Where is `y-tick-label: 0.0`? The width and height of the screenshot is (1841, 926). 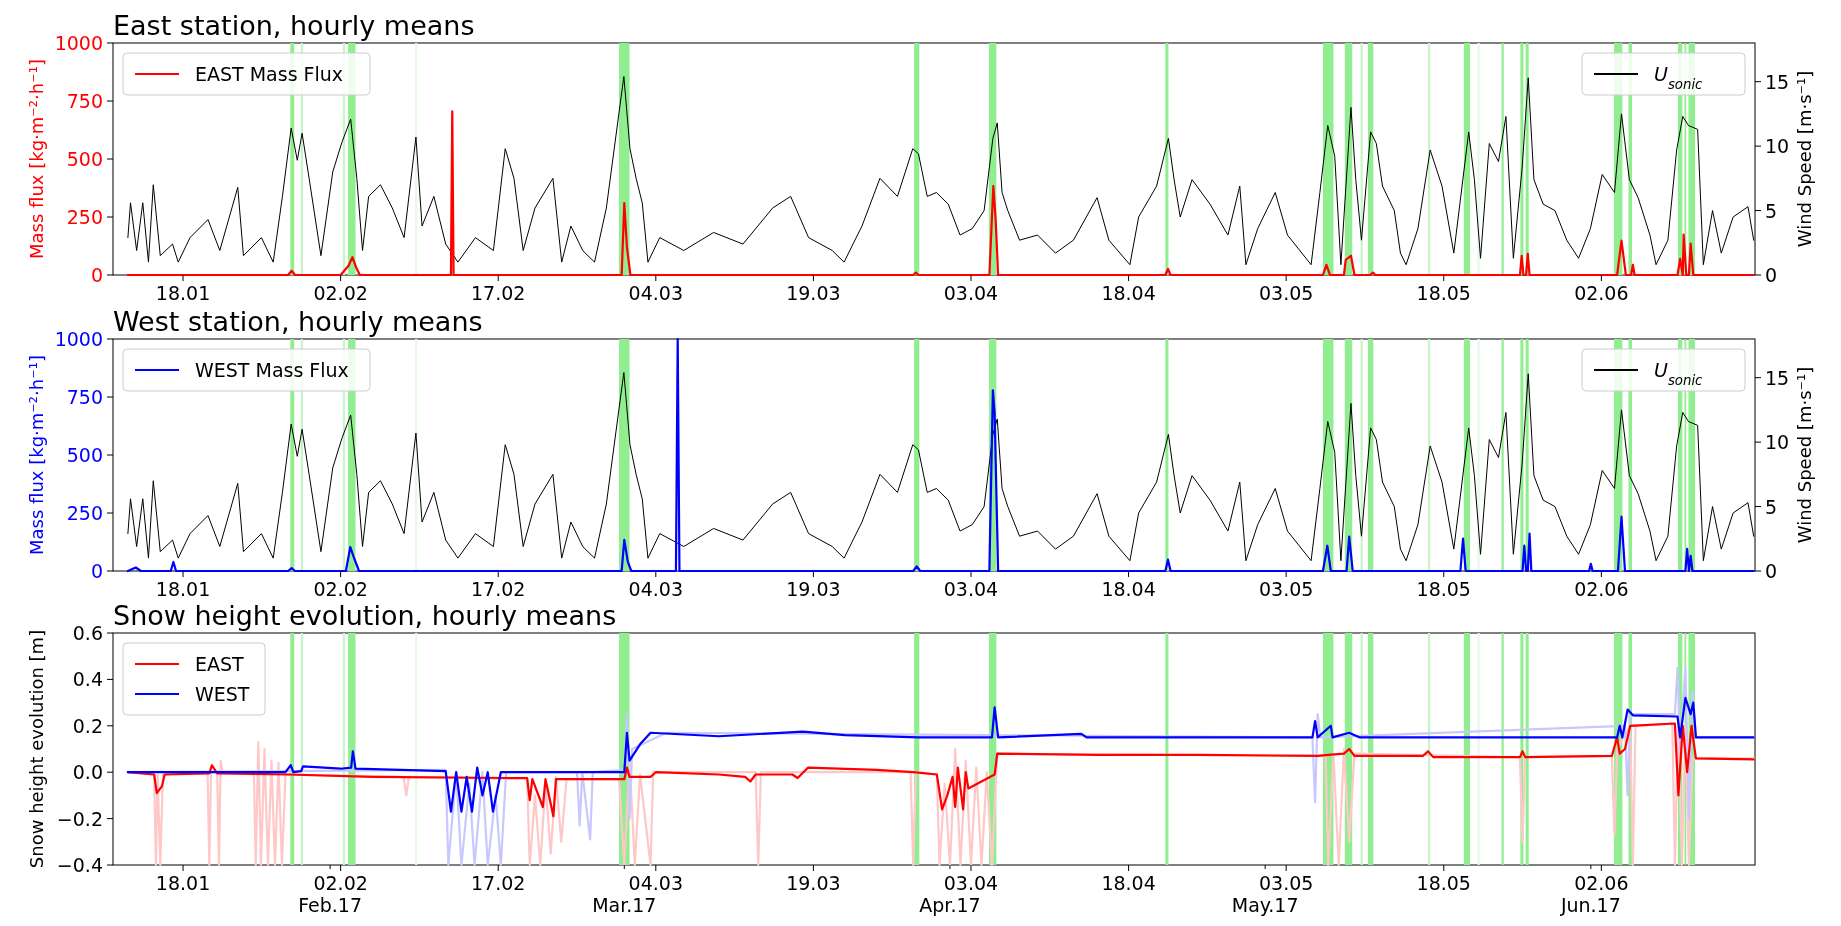
y-tick-label: 0.0 is located at coordinates (87, 772).